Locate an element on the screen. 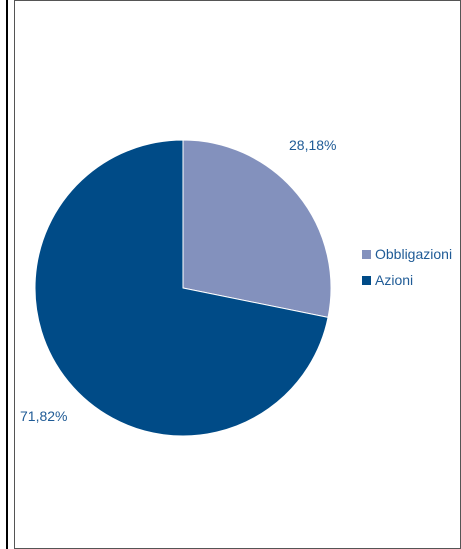  legend: Obbligazioni Azioni is located at coordinates (407, 270).